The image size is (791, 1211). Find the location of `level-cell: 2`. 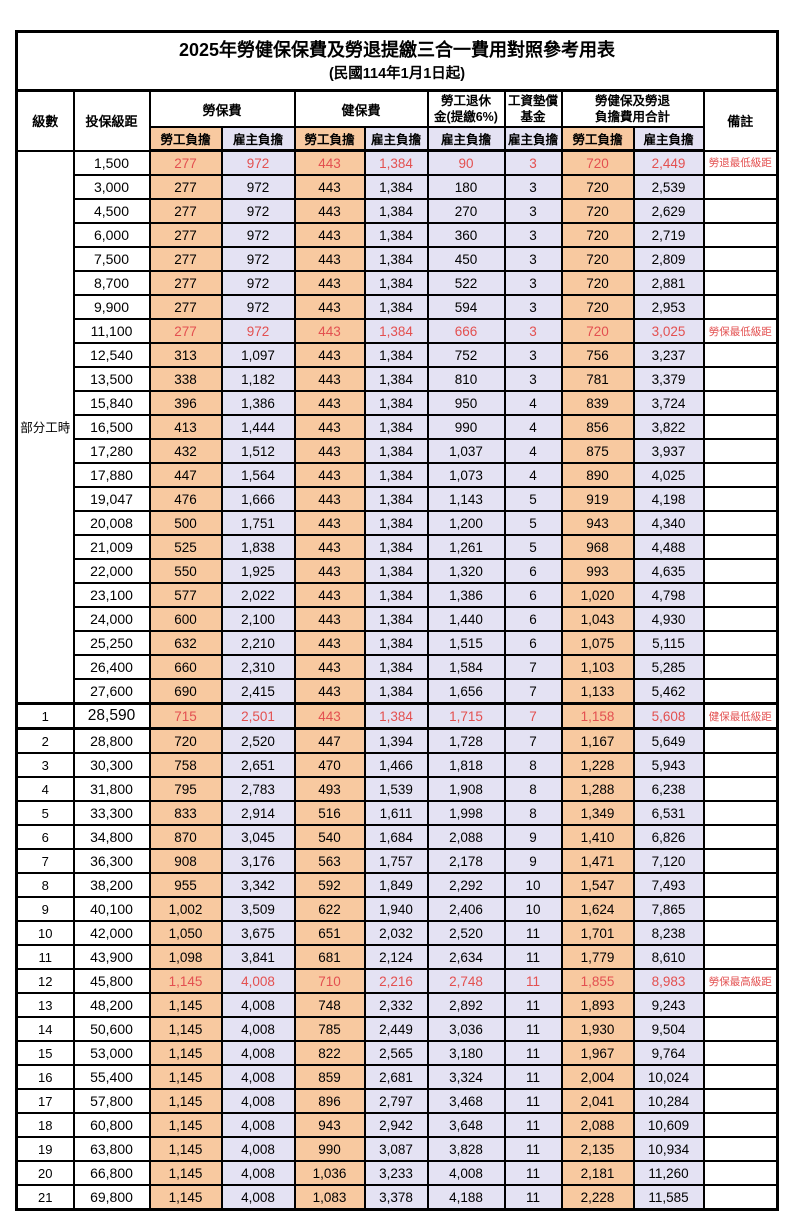

level-cell: 2 is located at coordinates (45, 740).